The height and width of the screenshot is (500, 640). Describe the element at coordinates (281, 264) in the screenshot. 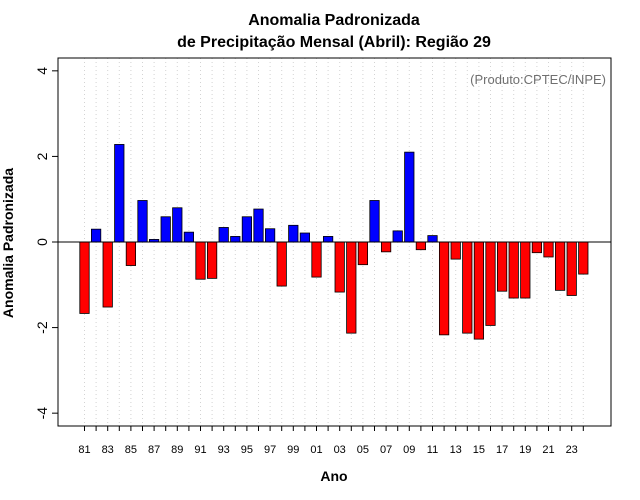

I see `bar-1998` at that location.